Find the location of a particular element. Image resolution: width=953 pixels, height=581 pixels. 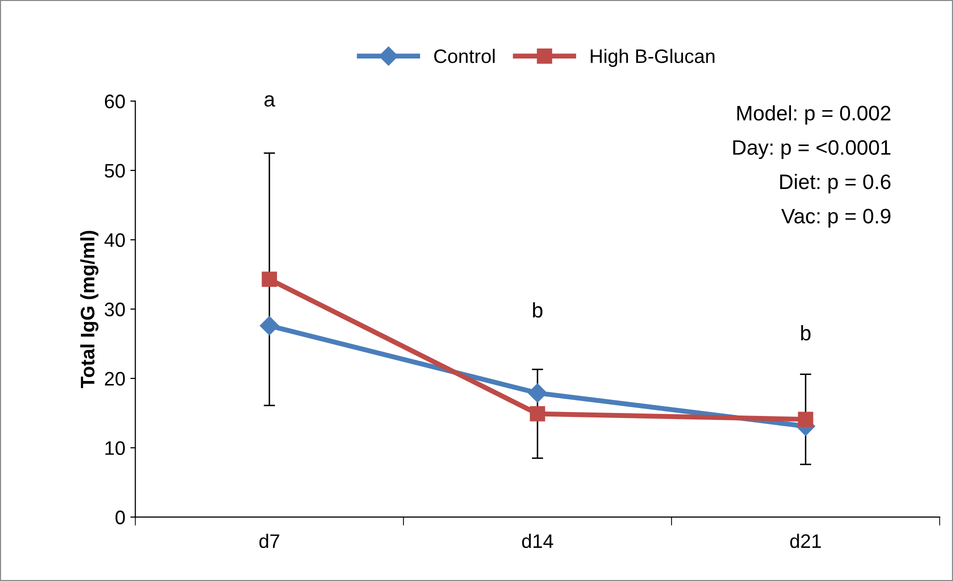

annotation: Vac: p = 0.9 is located at coordinates (835, 218).